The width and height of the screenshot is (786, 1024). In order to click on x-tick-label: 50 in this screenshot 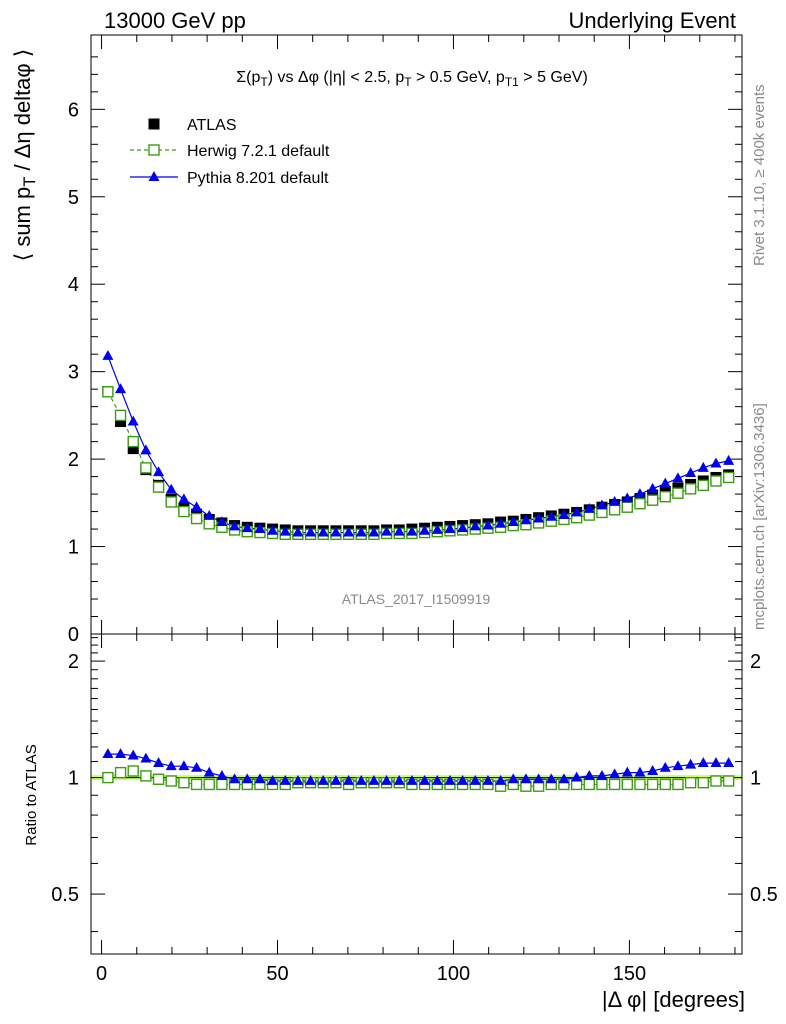, I will do `click(277, 974)`.